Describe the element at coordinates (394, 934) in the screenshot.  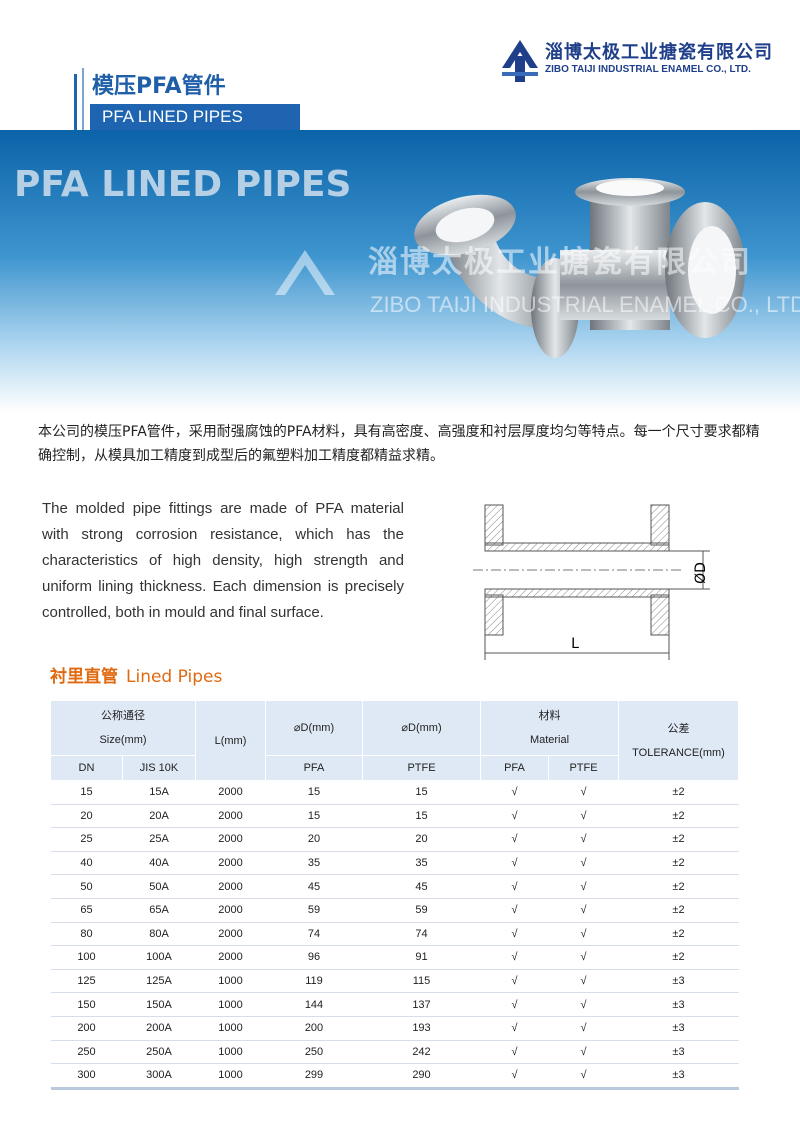
I see `table-row: 80 80A 2000 74 74 √ √ ±2` at that location.